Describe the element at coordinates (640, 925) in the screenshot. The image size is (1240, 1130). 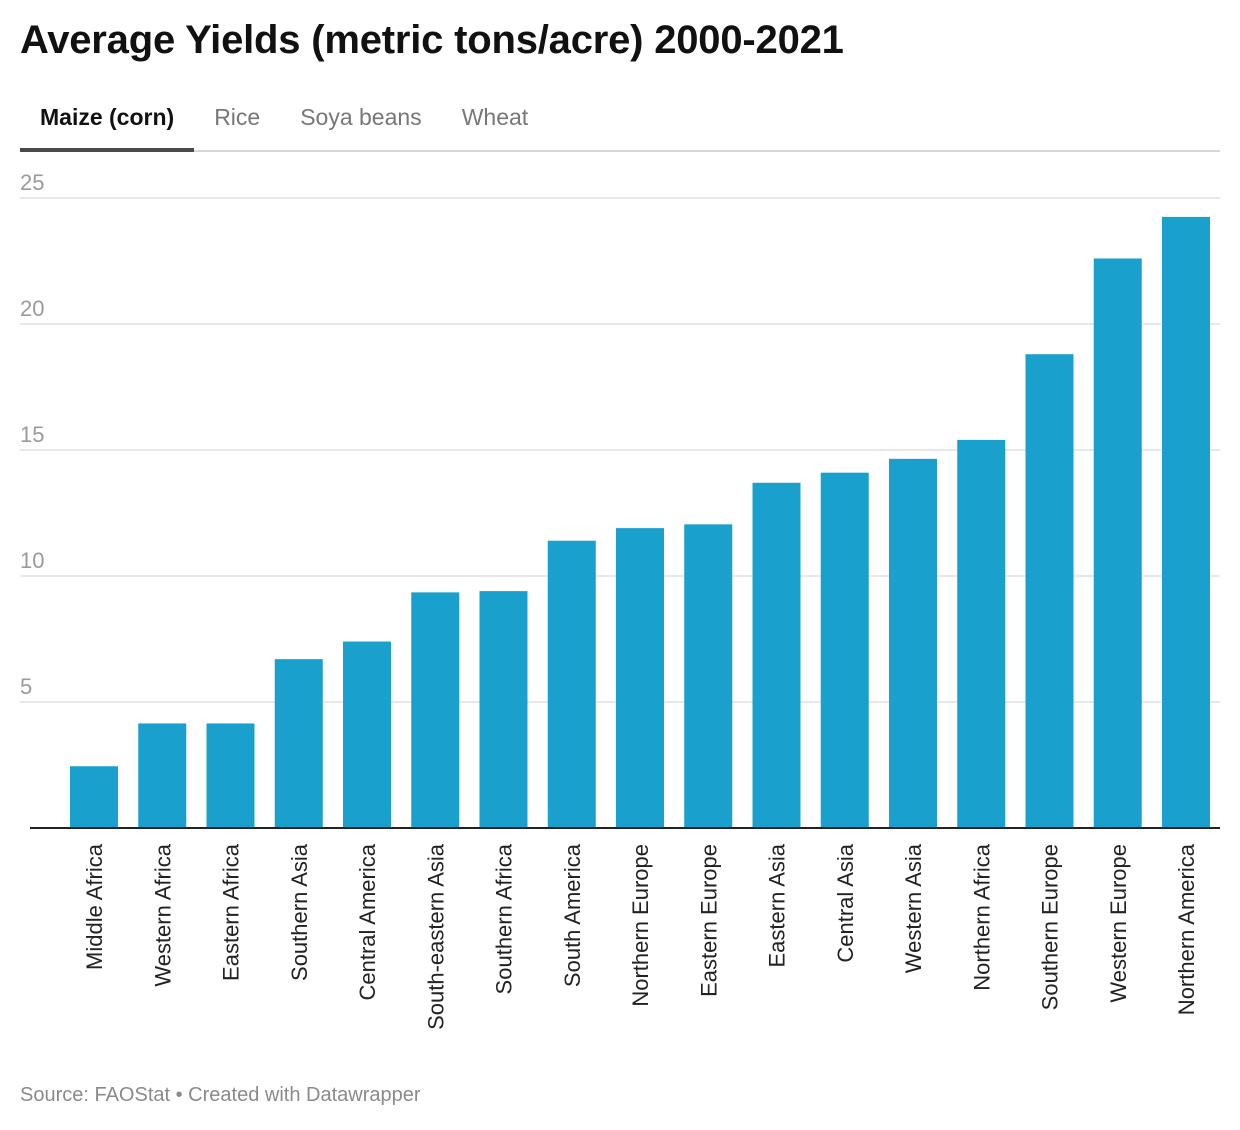
I see `x-tick-label: Northern Europe` at that location.